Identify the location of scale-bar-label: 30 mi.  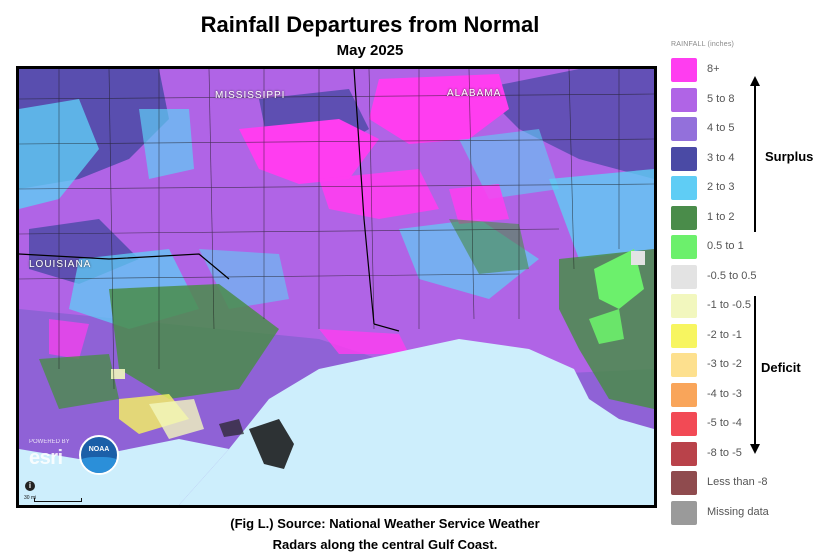
(30, 498).